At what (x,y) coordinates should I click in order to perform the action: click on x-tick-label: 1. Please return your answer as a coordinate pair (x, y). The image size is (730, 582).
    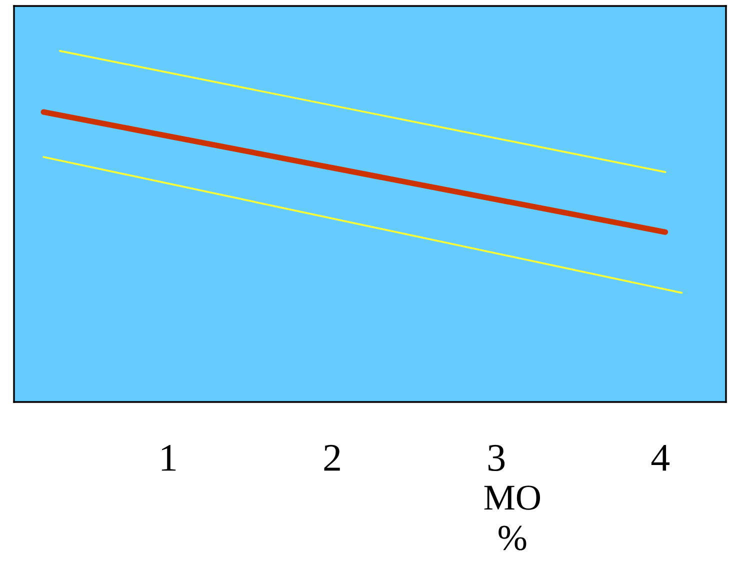
    Looking at the image, I should click on (169, 457).